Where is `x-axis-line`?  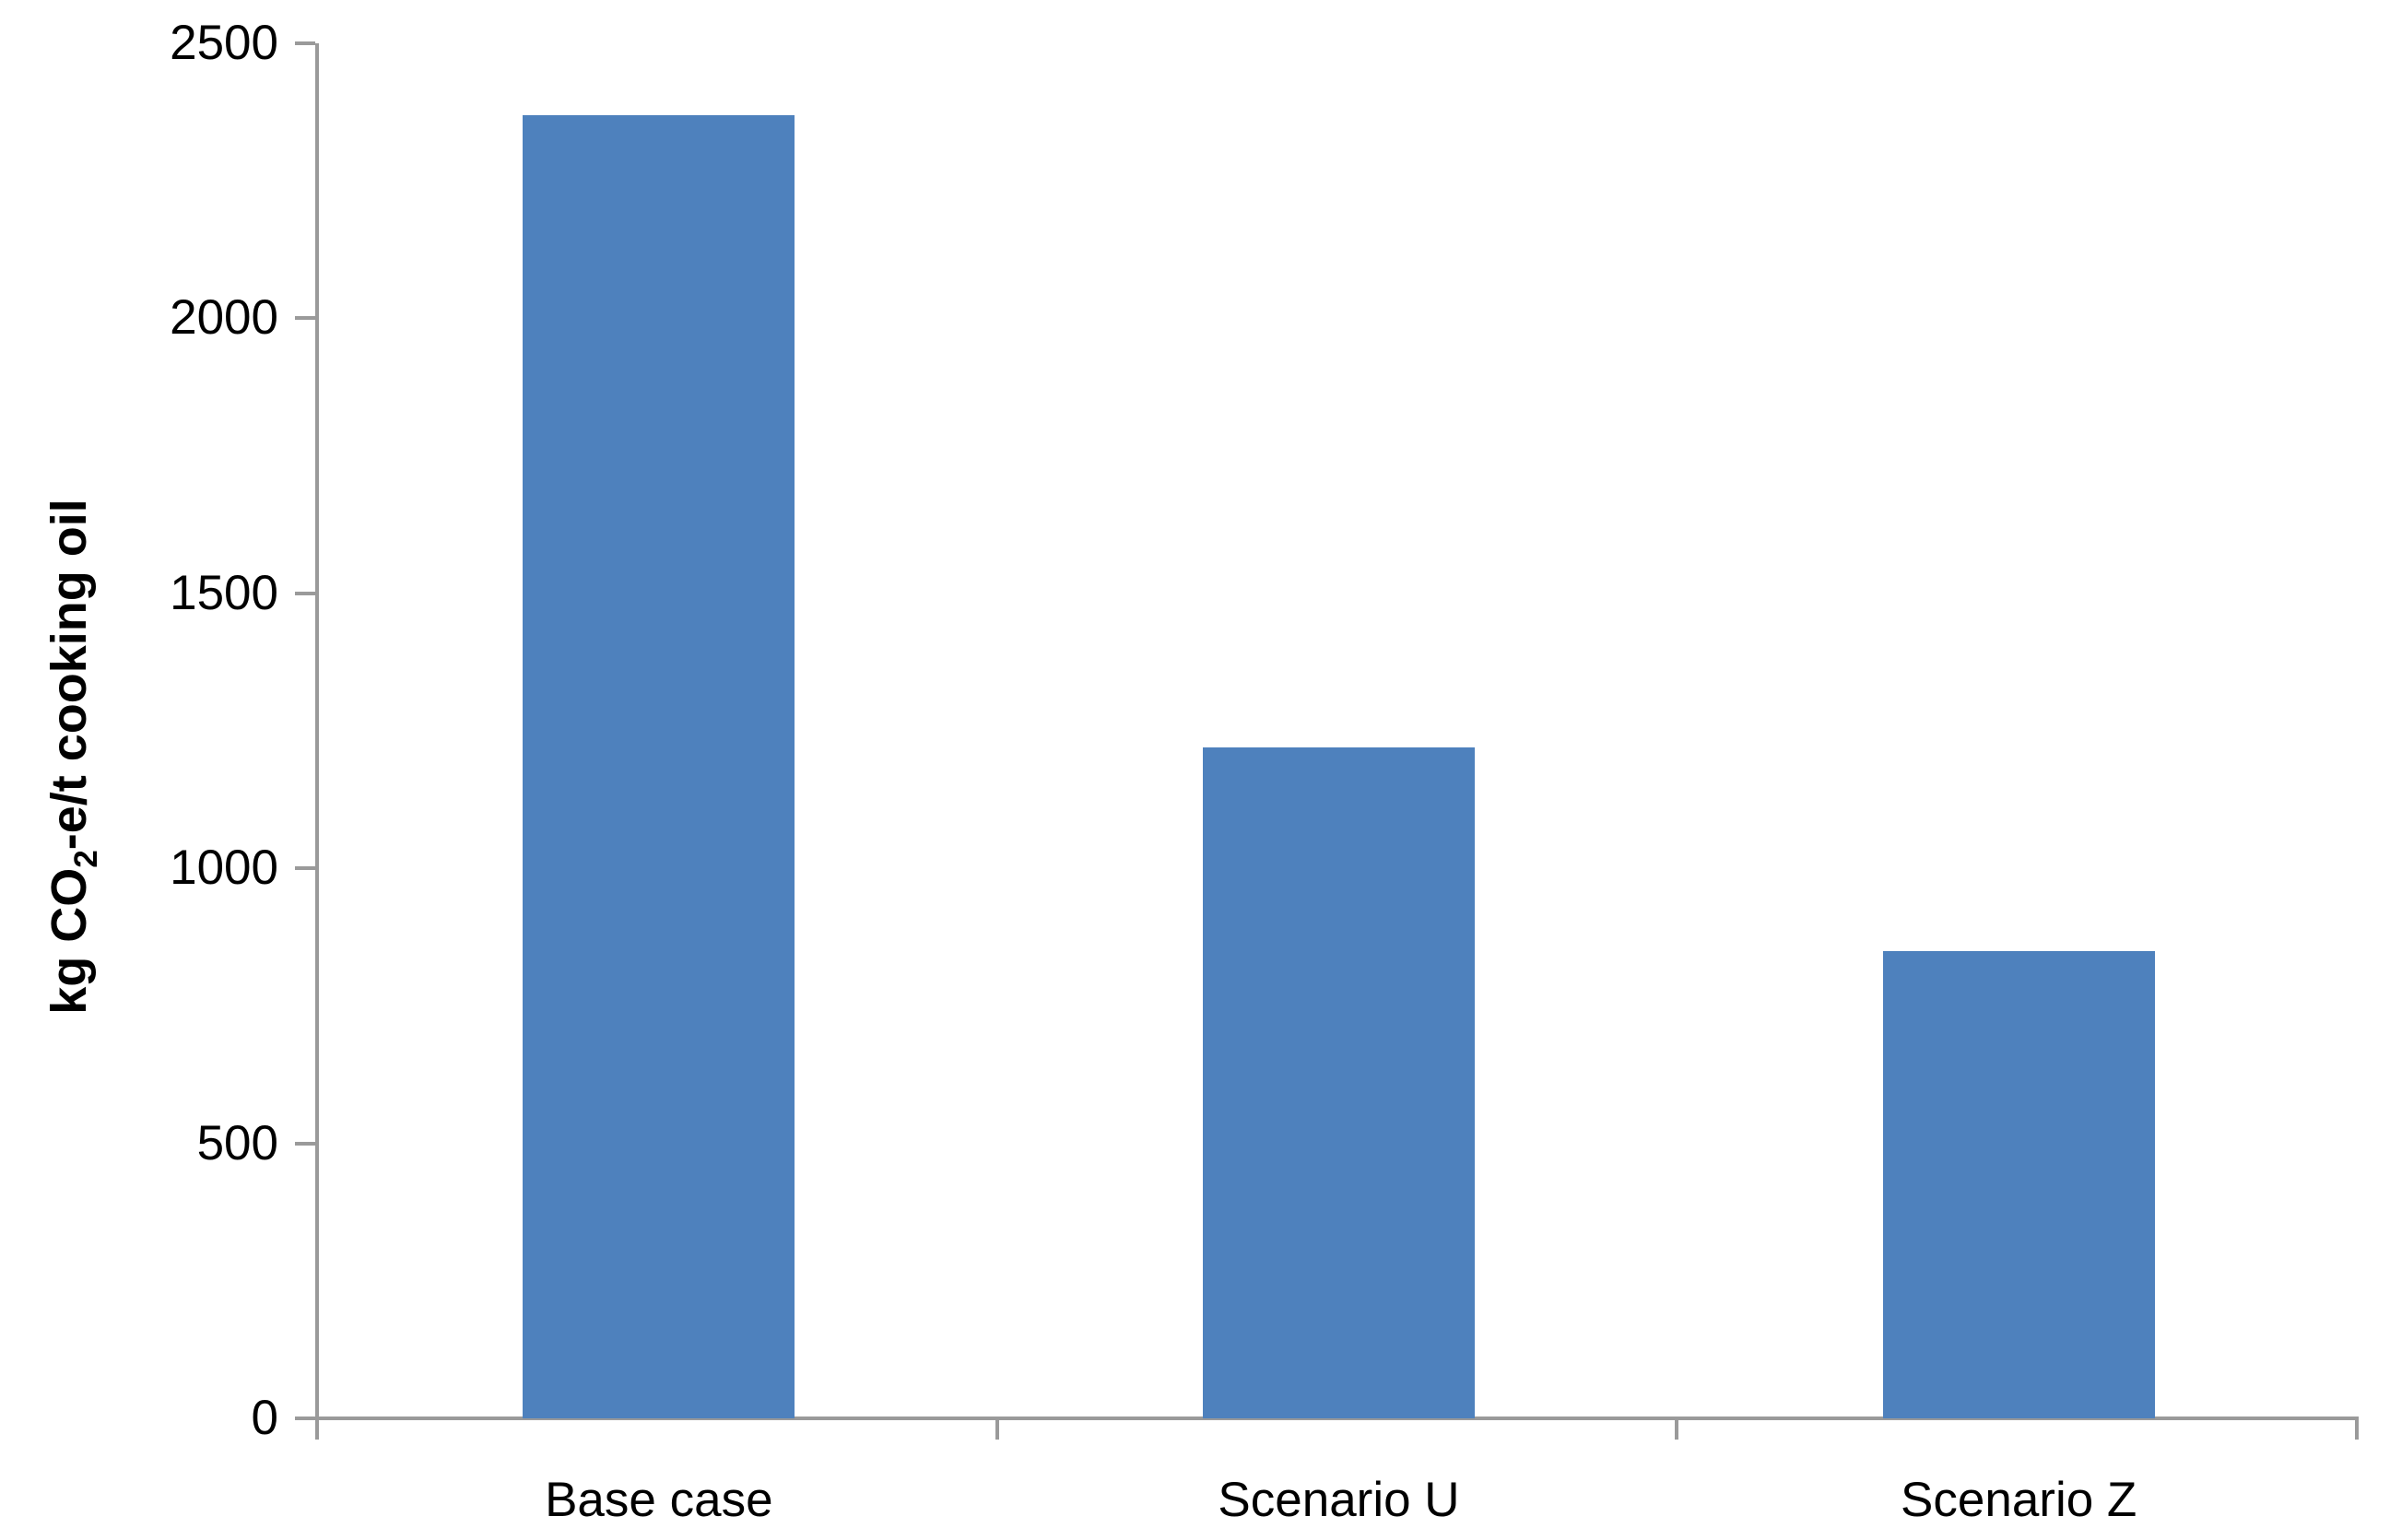 x-axis-line is located at coordinates (1337, 1418).